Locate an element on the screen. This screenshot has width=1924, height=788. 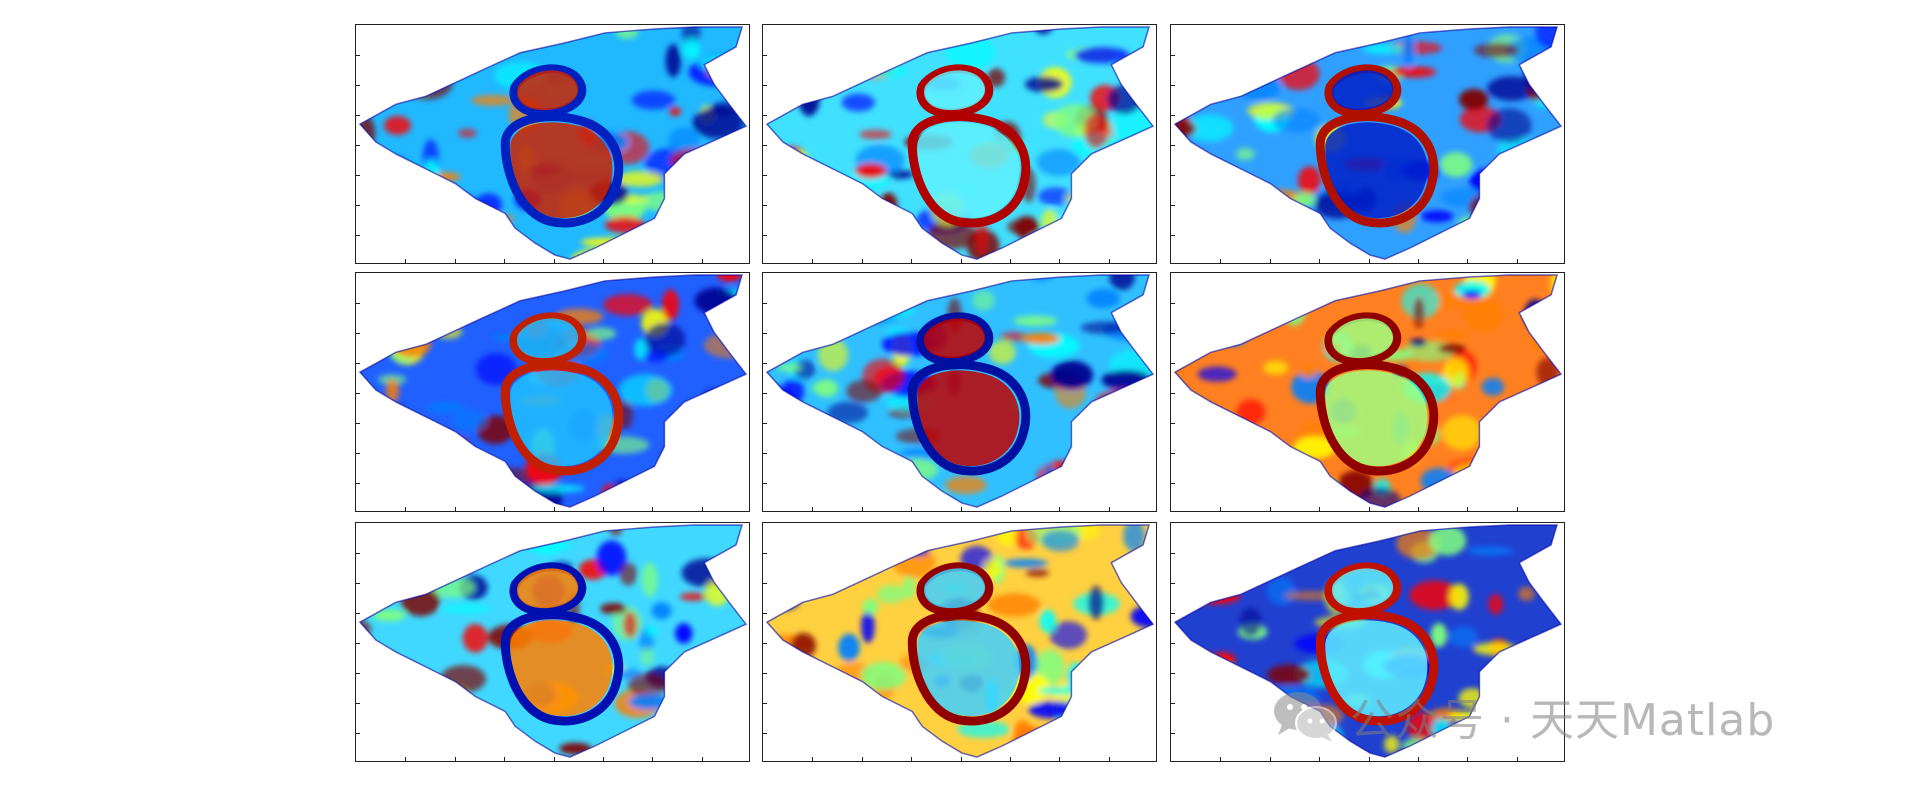
map-panel-r3c2 is located at coordinates (959, 642).